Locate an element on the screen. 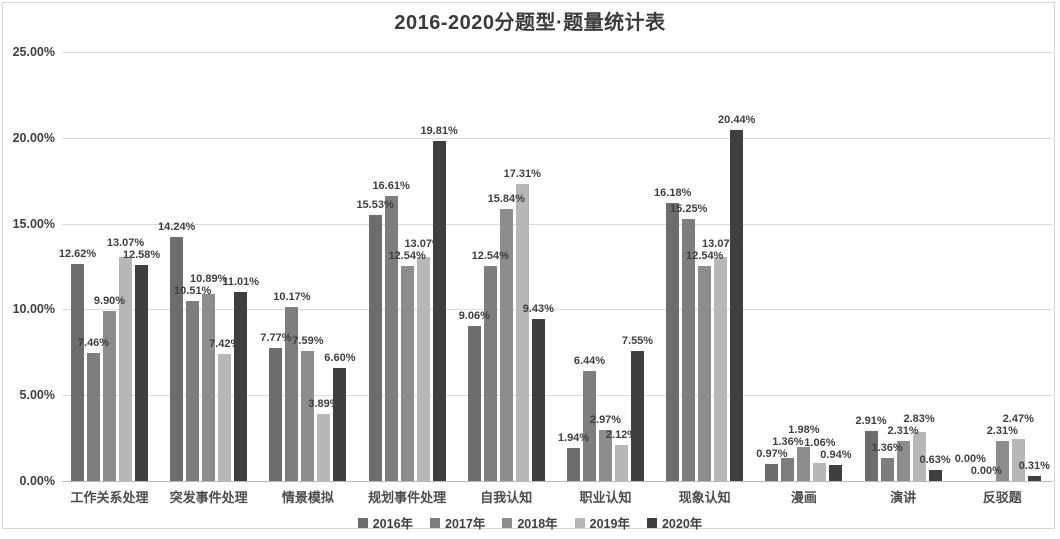  bar-value-label: 9.43% is located at coordinates (538, 309).